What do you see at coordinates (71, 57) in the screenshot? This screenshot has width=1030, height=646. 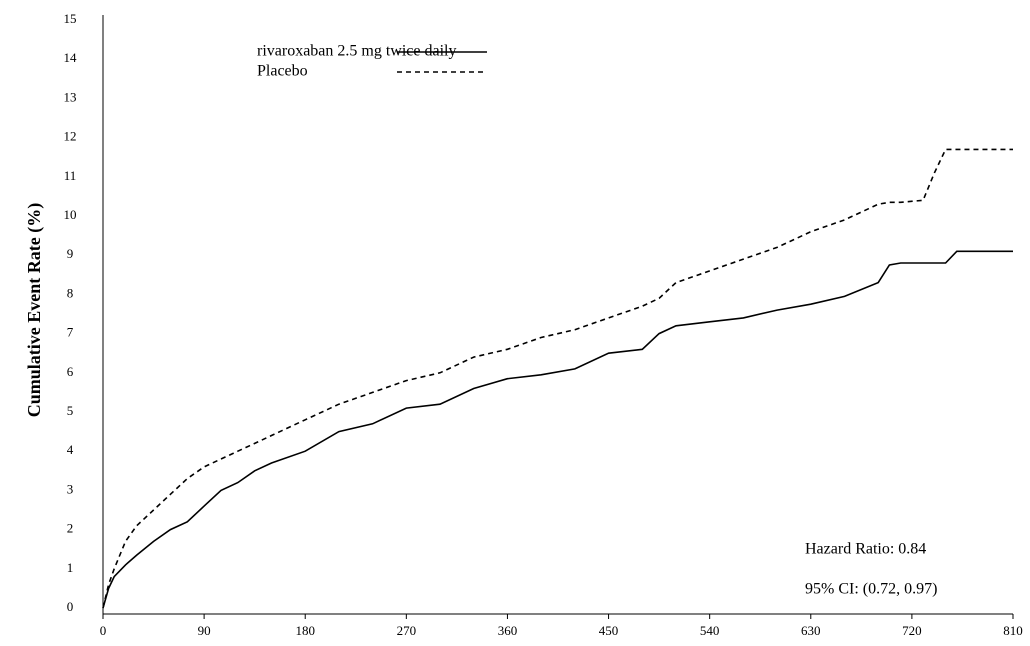 I see `y-tick-label: 14` at bounding box center [71, 57].